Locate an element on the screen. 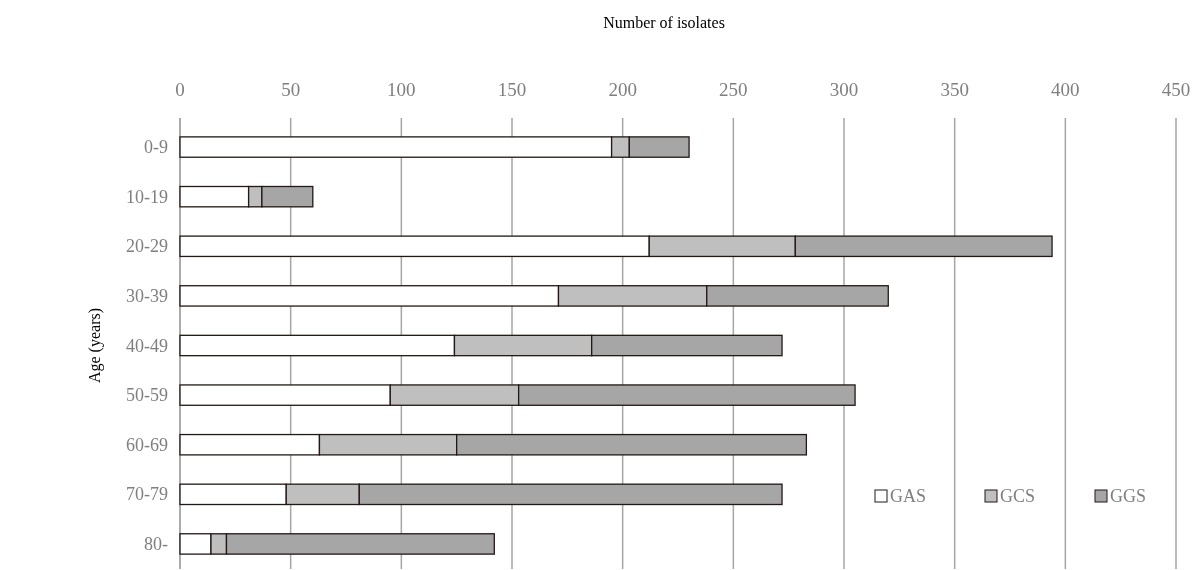 Image resolution: width=1204 pixels, height=570 pixels. x-tick-label: 350 is located at coordinates (954, 89).